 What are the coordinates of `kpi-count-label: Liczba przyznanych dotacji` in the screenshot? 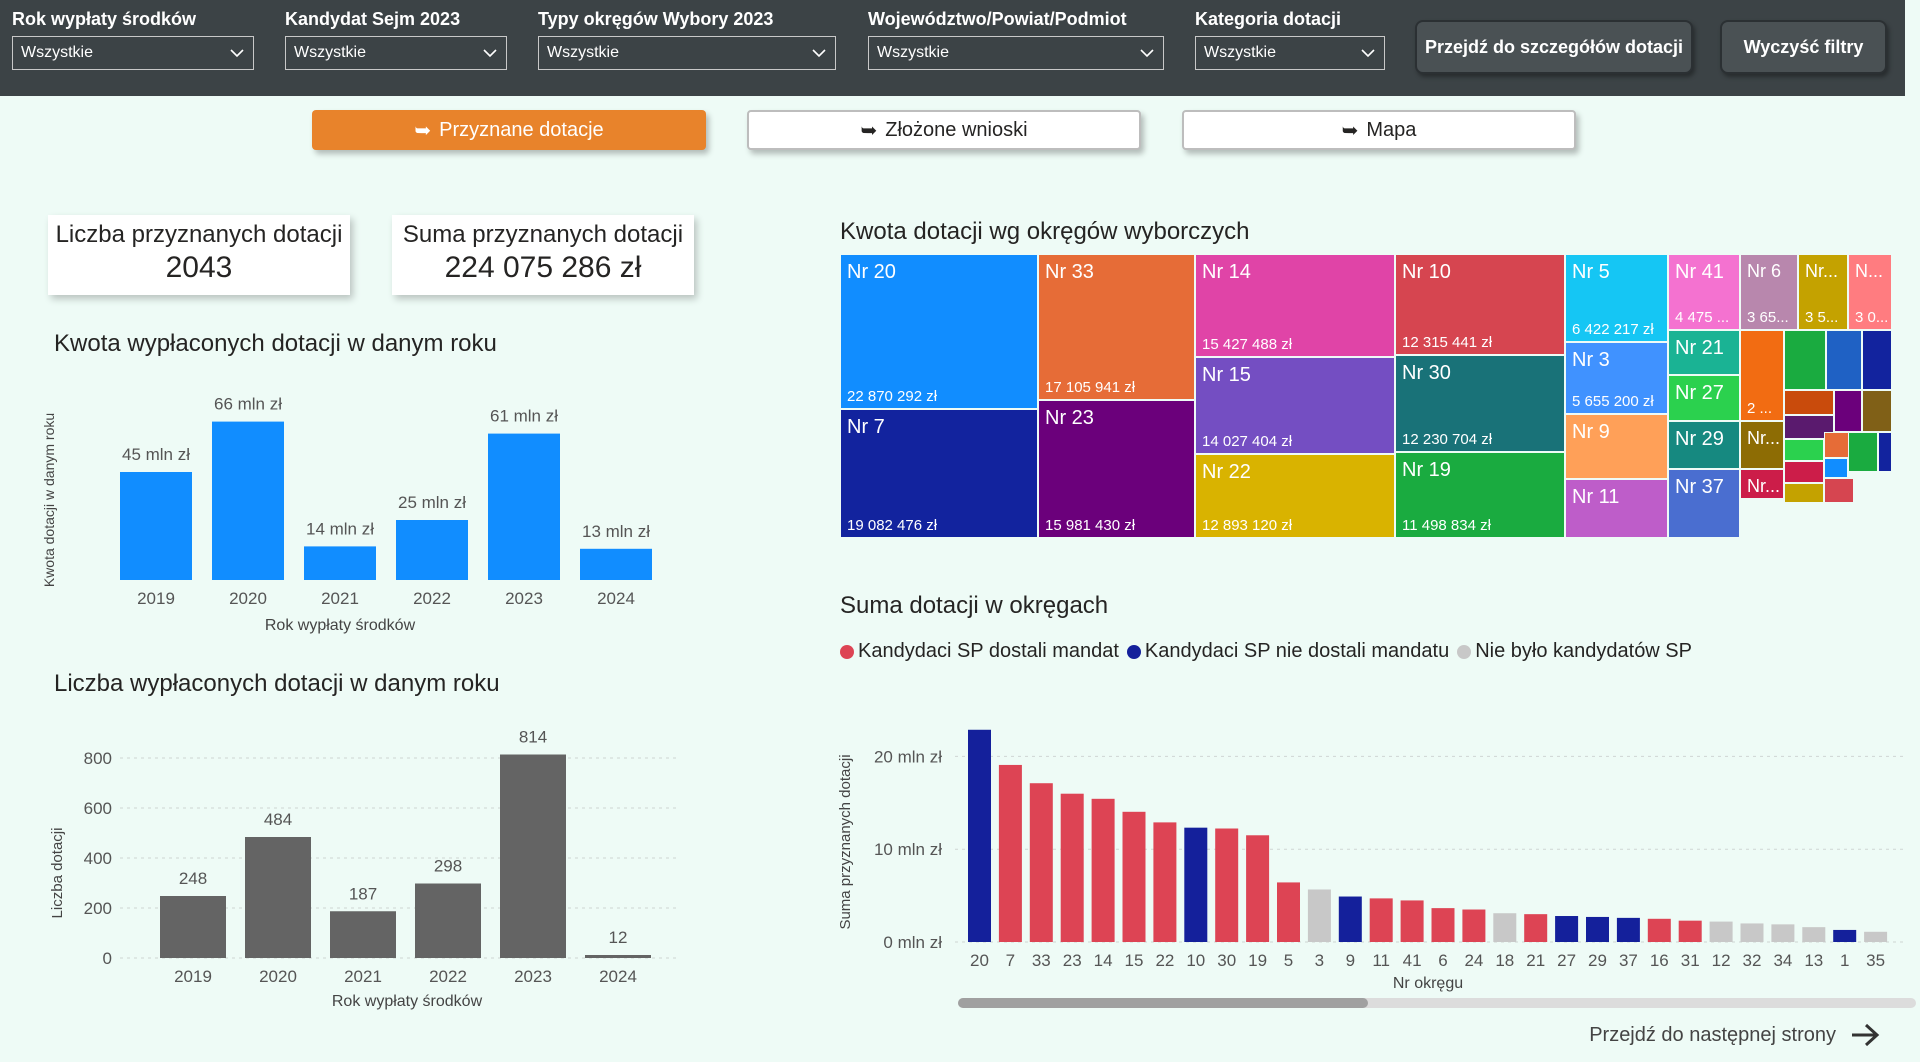 It's located at (199, 234).